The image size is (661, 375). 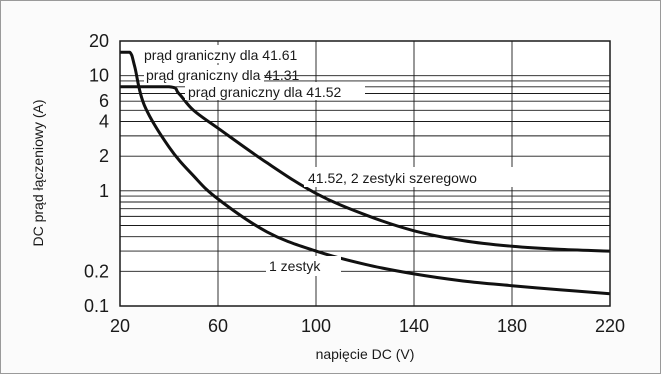 I want to click on y-tick-label: 4, so click(x=104, y=121).